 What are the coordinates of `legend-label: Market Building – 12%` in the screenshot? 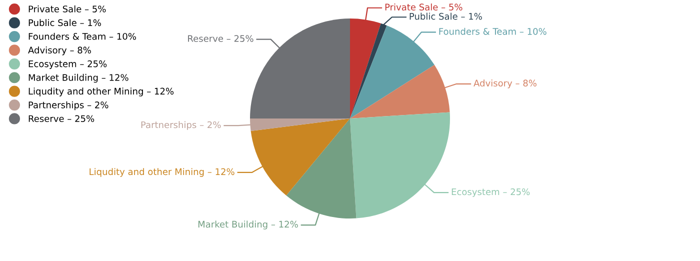 It's located at (78, 78).